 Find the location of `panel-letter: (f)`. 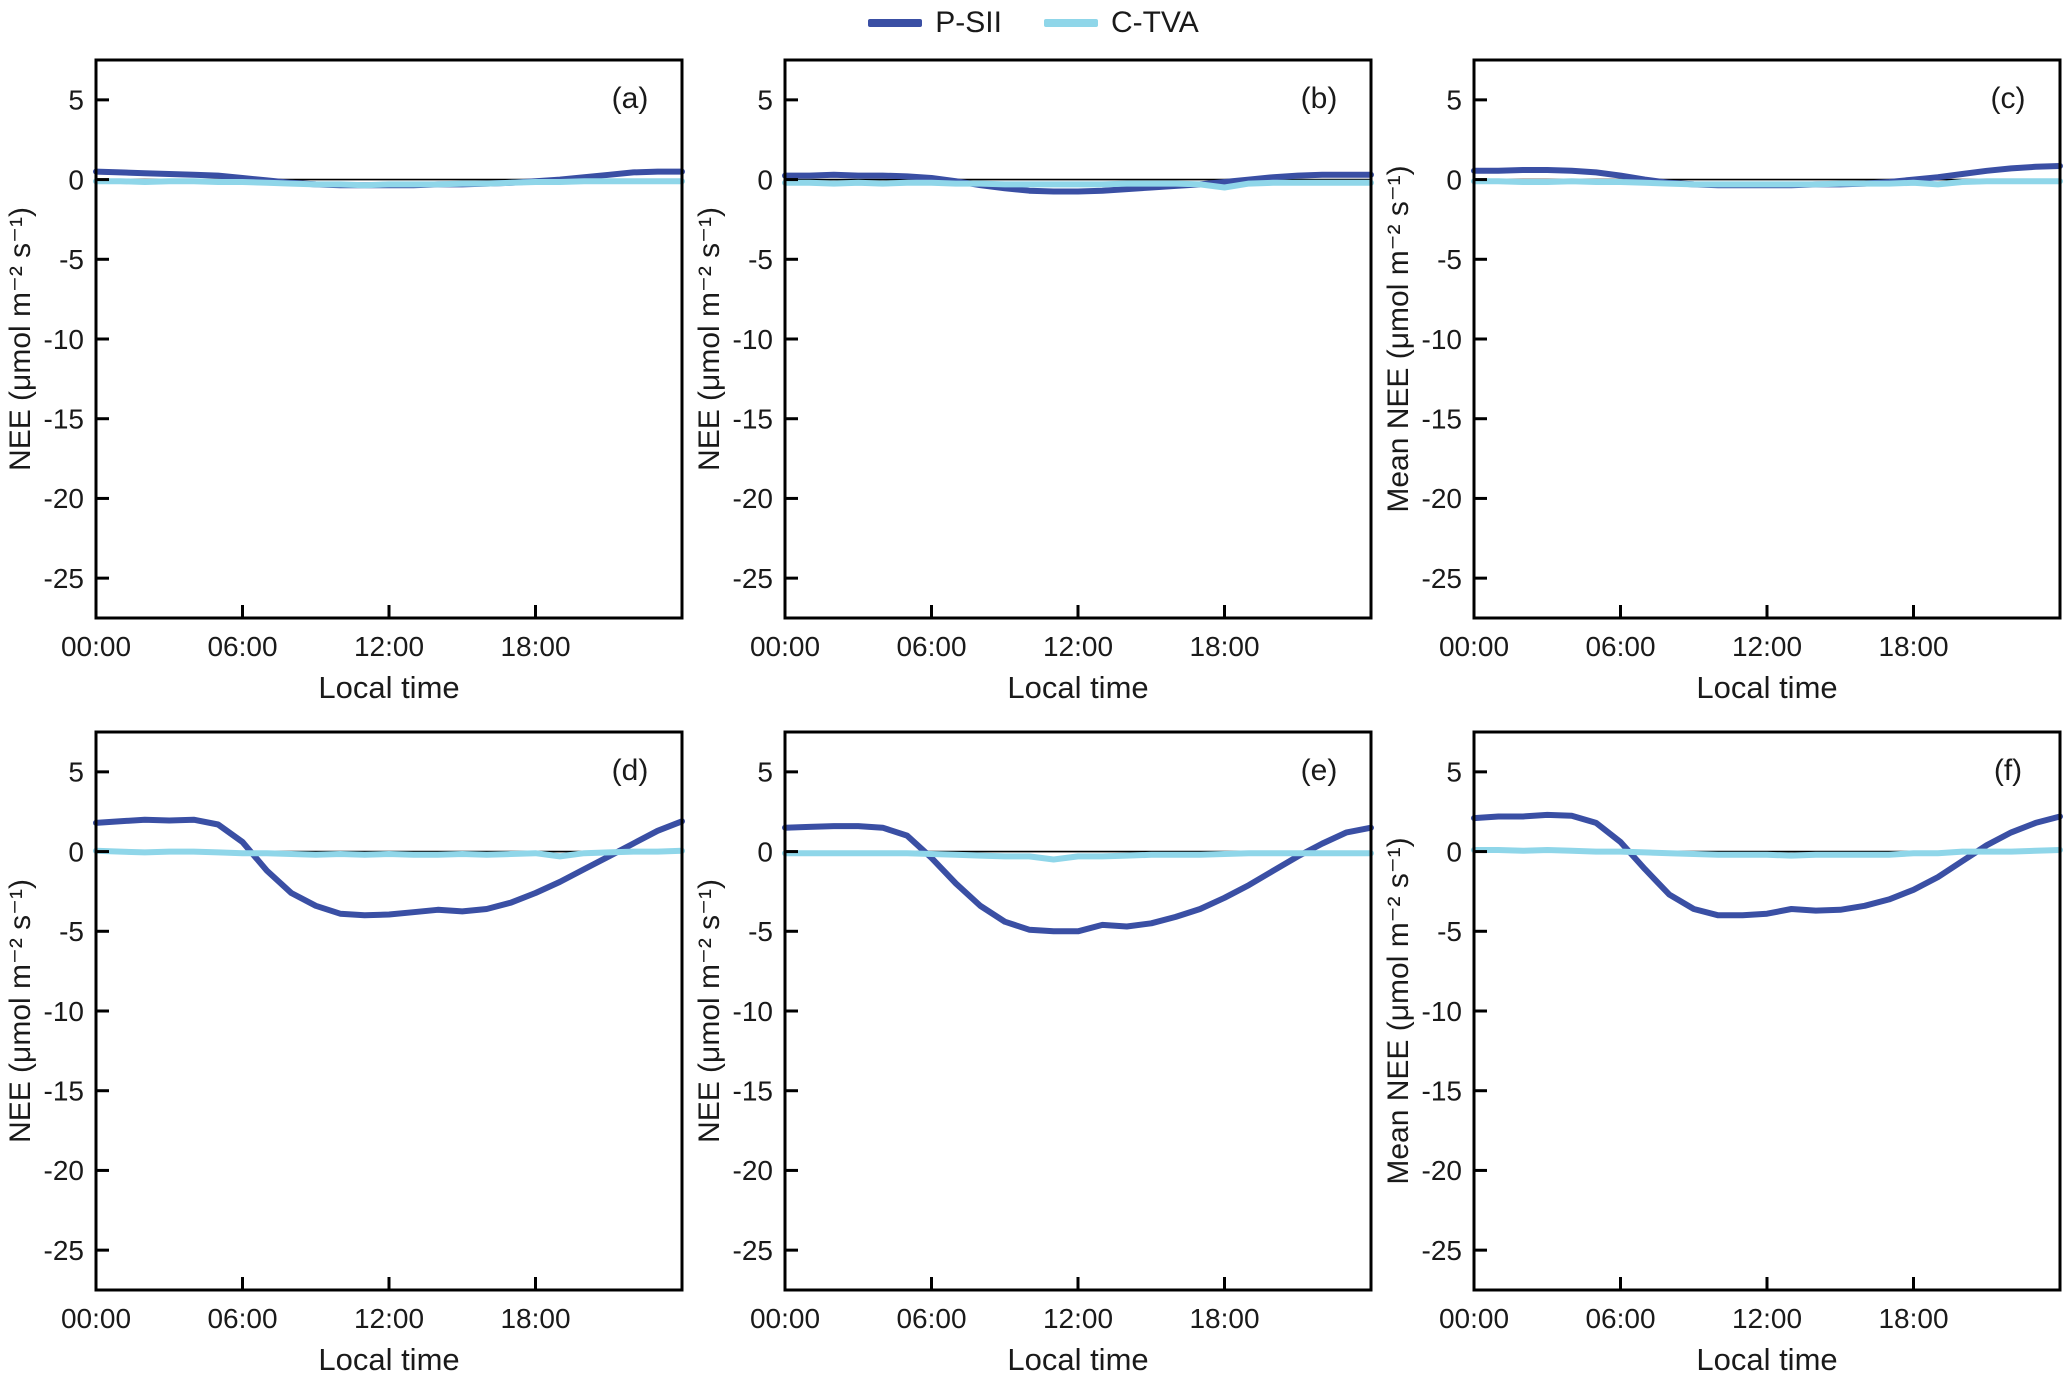

panel-letter: (f) is located at coordinates (2008, 770).